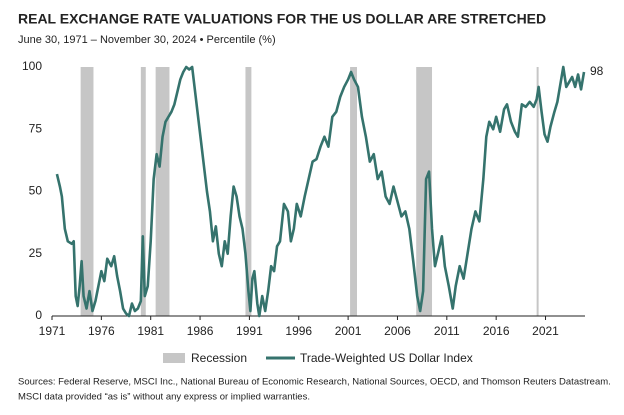 The image size is (624, 415). Describe the element at coordinates (150, 331) in the screenshot. I see `x-tick-label: 1981` at that location.